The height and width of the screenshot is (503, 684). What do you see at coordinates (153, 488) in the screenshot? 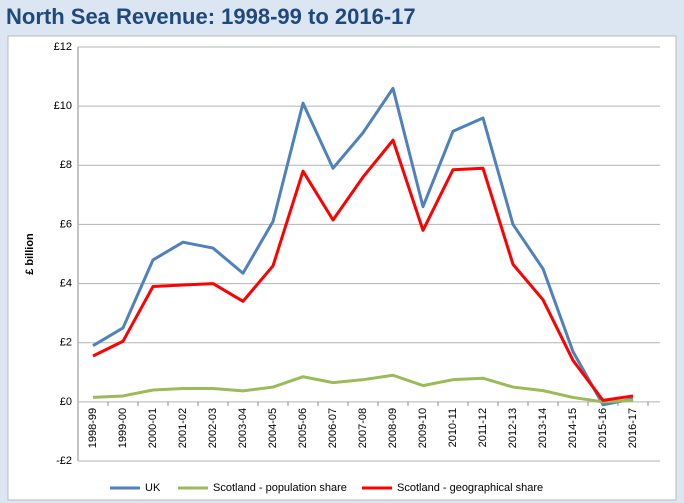
I see `legend-label: UK` at bounding box center [153, 488].